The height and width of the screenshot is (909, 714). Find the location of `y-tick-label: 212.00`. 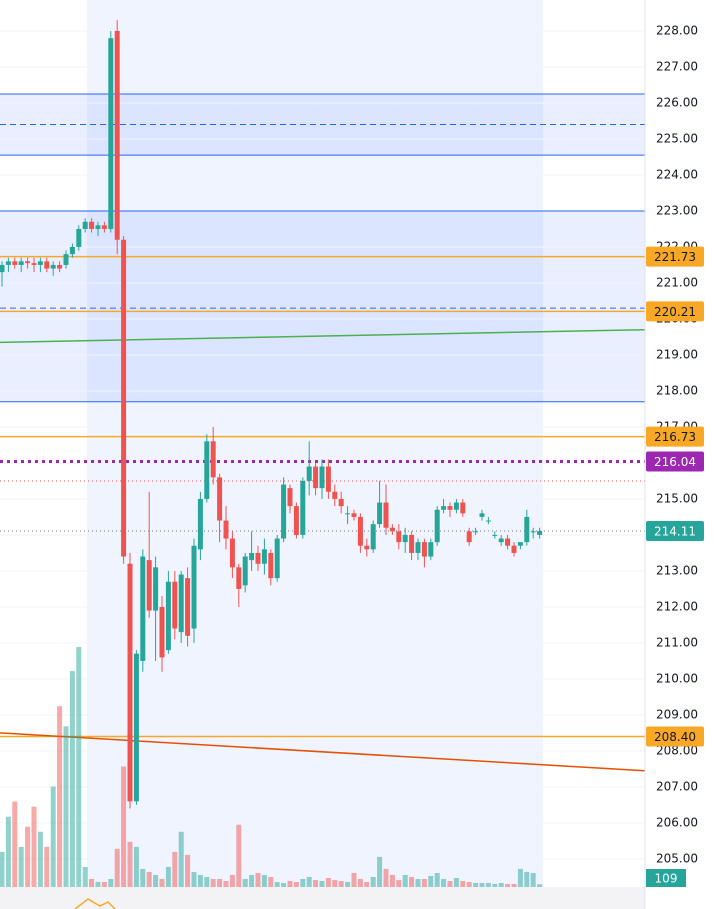

y-tick-label: 212.00 is located at coordinates (677, 606).